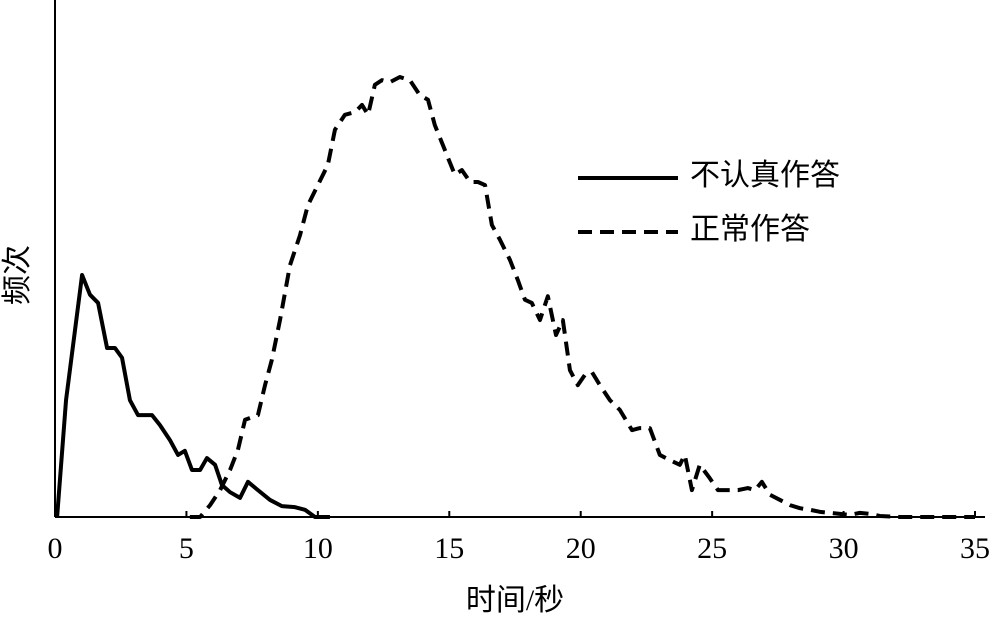 The image size is (1000, 621). I want to click on x-tick-label: 5, so click(186, 548).